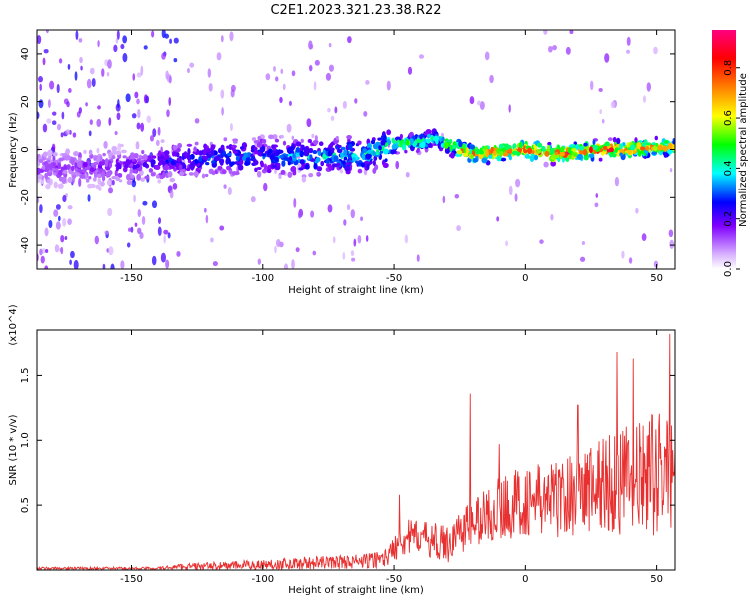 The height and width of the screenshot is (604, 750). What do you see at coordinates (728, 168) in the screenshot?
I see `colorbar-tick-label: 0.4` at bounding box center [728, 168].